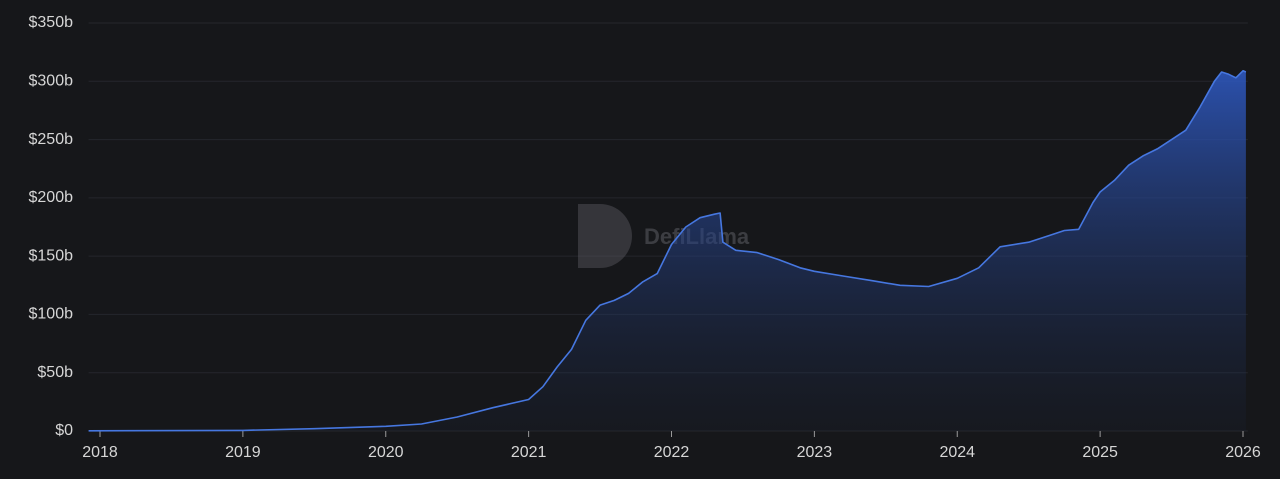  What do you see at coordinates (1100, 452) in the screenshot?
I see `x-tick-label: 2025` at bounding box center [1100, 452].